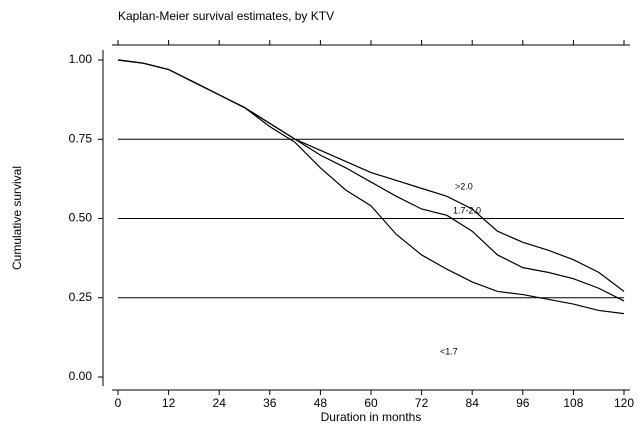 This screenshot has width=638, height=427. Describe the element at coordinates (422, 403) in the screenshot. I see `x-tick-label: 72` at that location.